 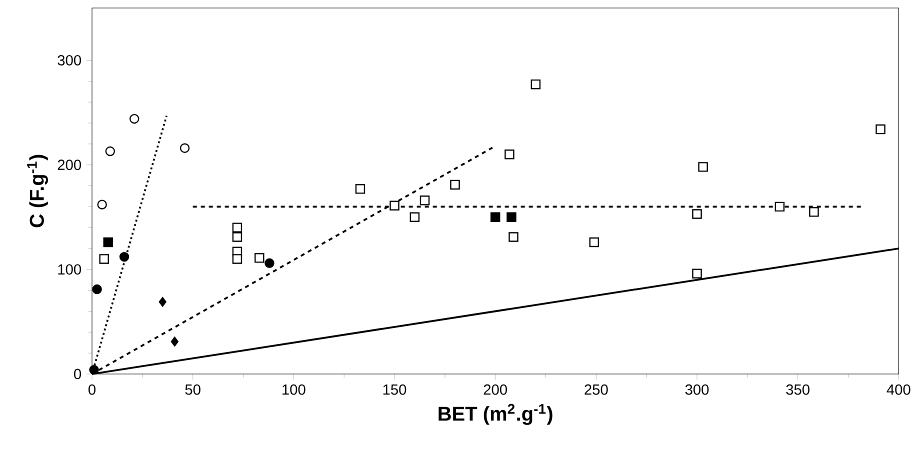 I want to click on y-tick-label: 200, so click(x=70, y=165).